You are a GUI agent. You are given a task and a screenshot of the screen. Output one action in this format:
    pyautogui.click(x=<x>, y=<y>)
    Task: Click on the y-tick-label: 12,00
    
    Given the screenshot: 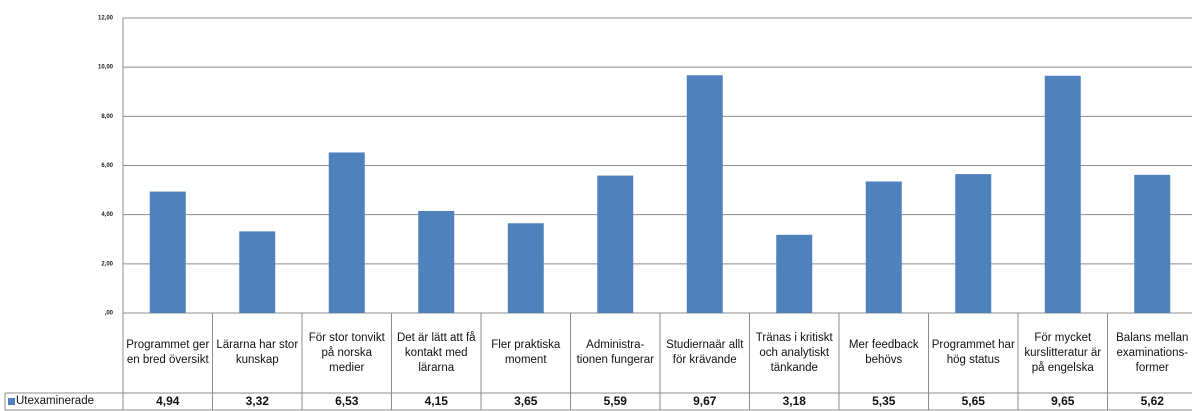 What is the action you would take?
    pyautogui.click(x=106, y=19)
    